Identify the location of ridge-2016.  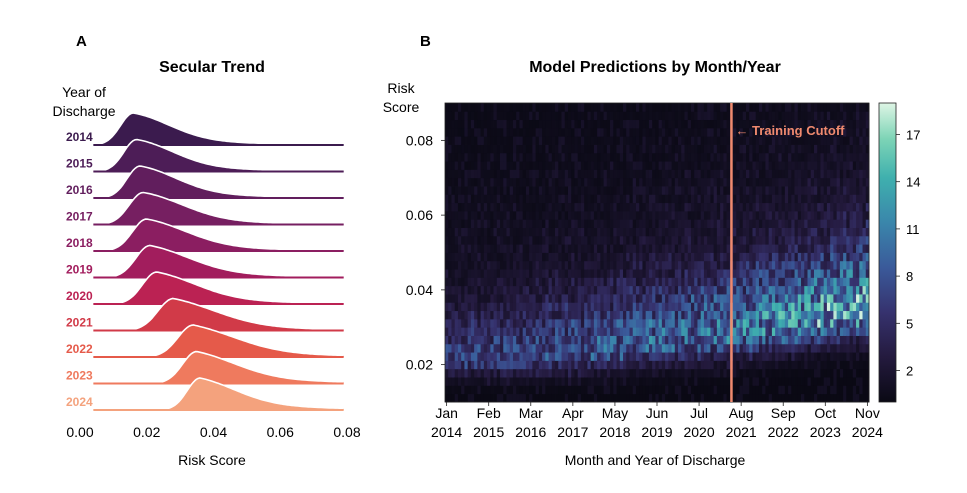
(218, 182).